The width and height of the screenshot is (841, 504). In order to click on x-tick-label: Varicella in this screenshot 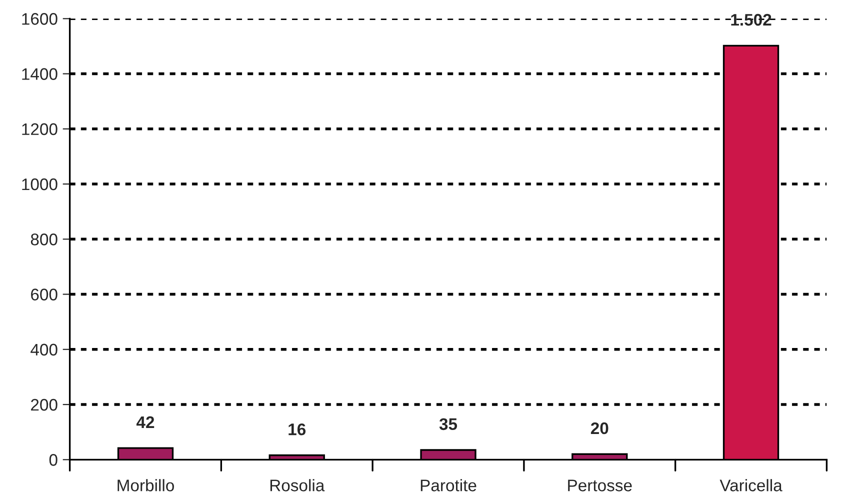, I will do `click(751, 485)`.